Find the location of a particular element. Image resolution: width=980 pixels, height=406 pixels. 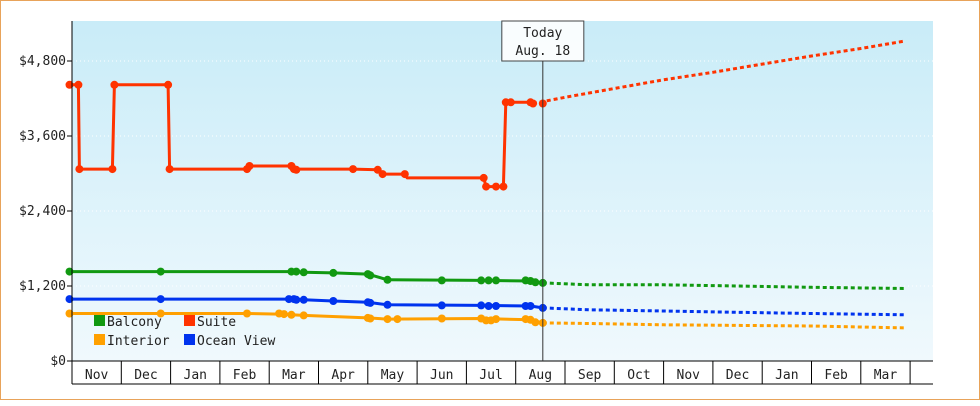

forecast-line-interior is located at coordinates (724, 325).